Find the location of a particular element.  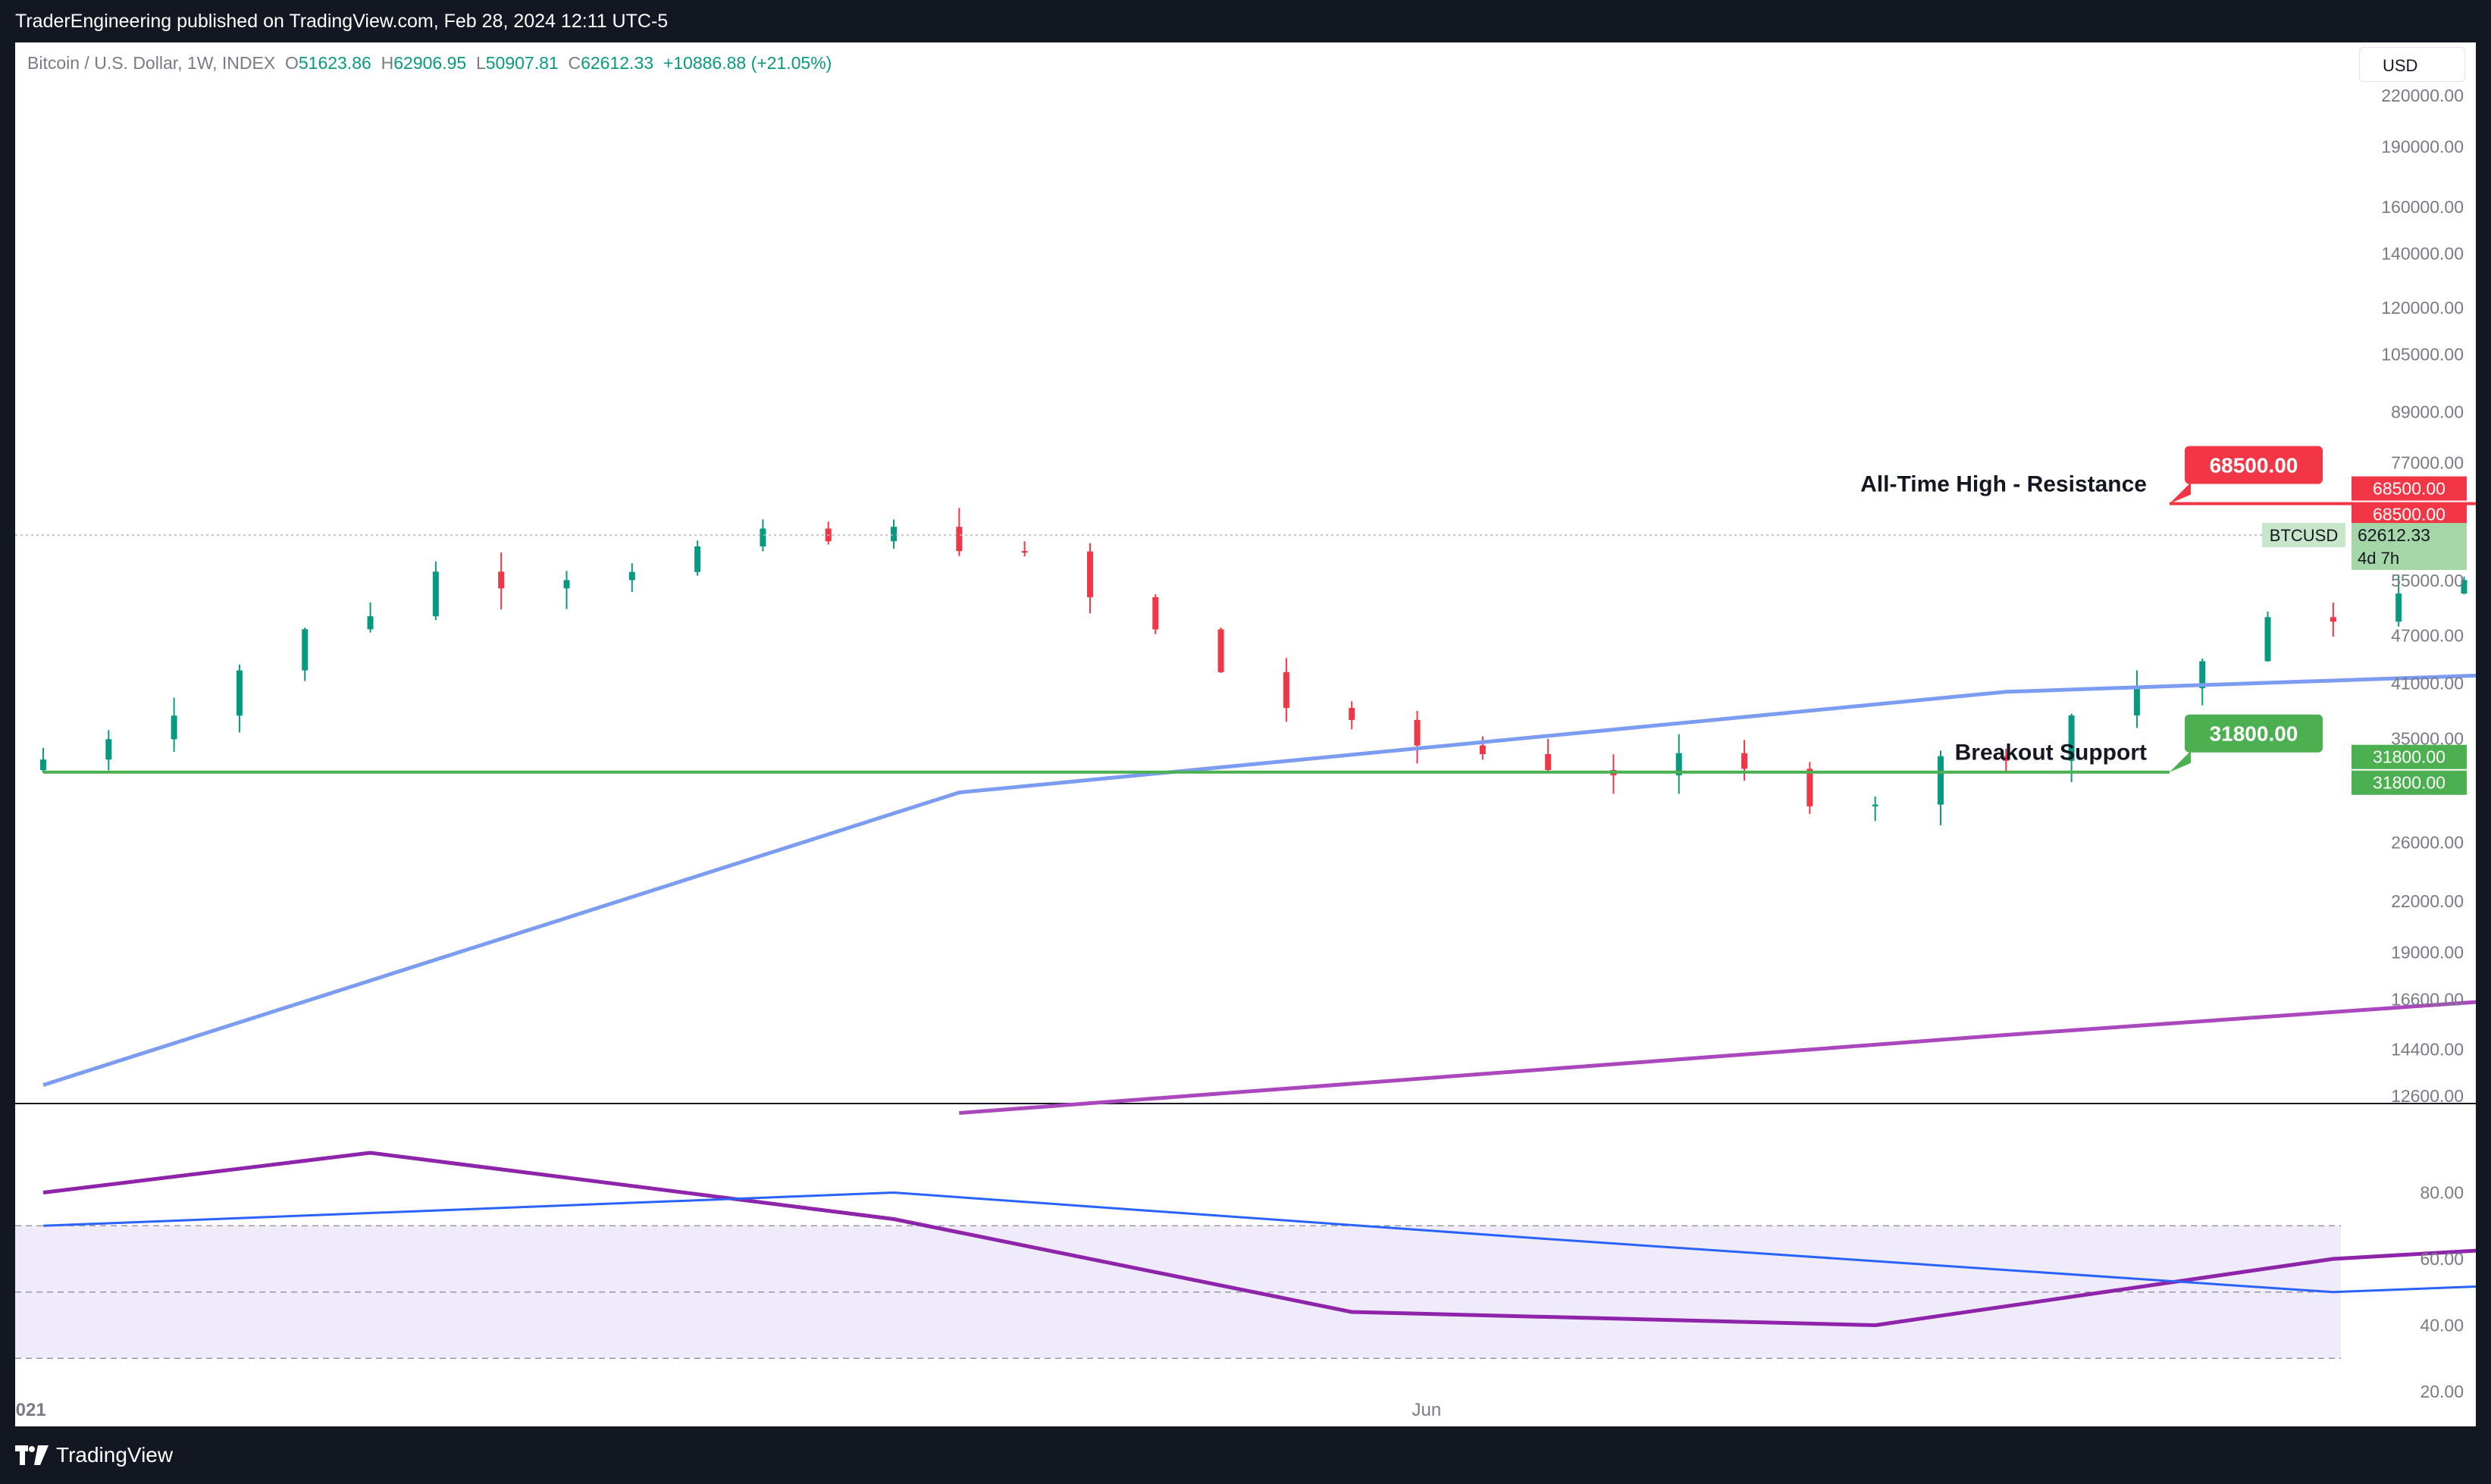

price-axis-label: 220000.00 is located at coordinates (2422, 96).